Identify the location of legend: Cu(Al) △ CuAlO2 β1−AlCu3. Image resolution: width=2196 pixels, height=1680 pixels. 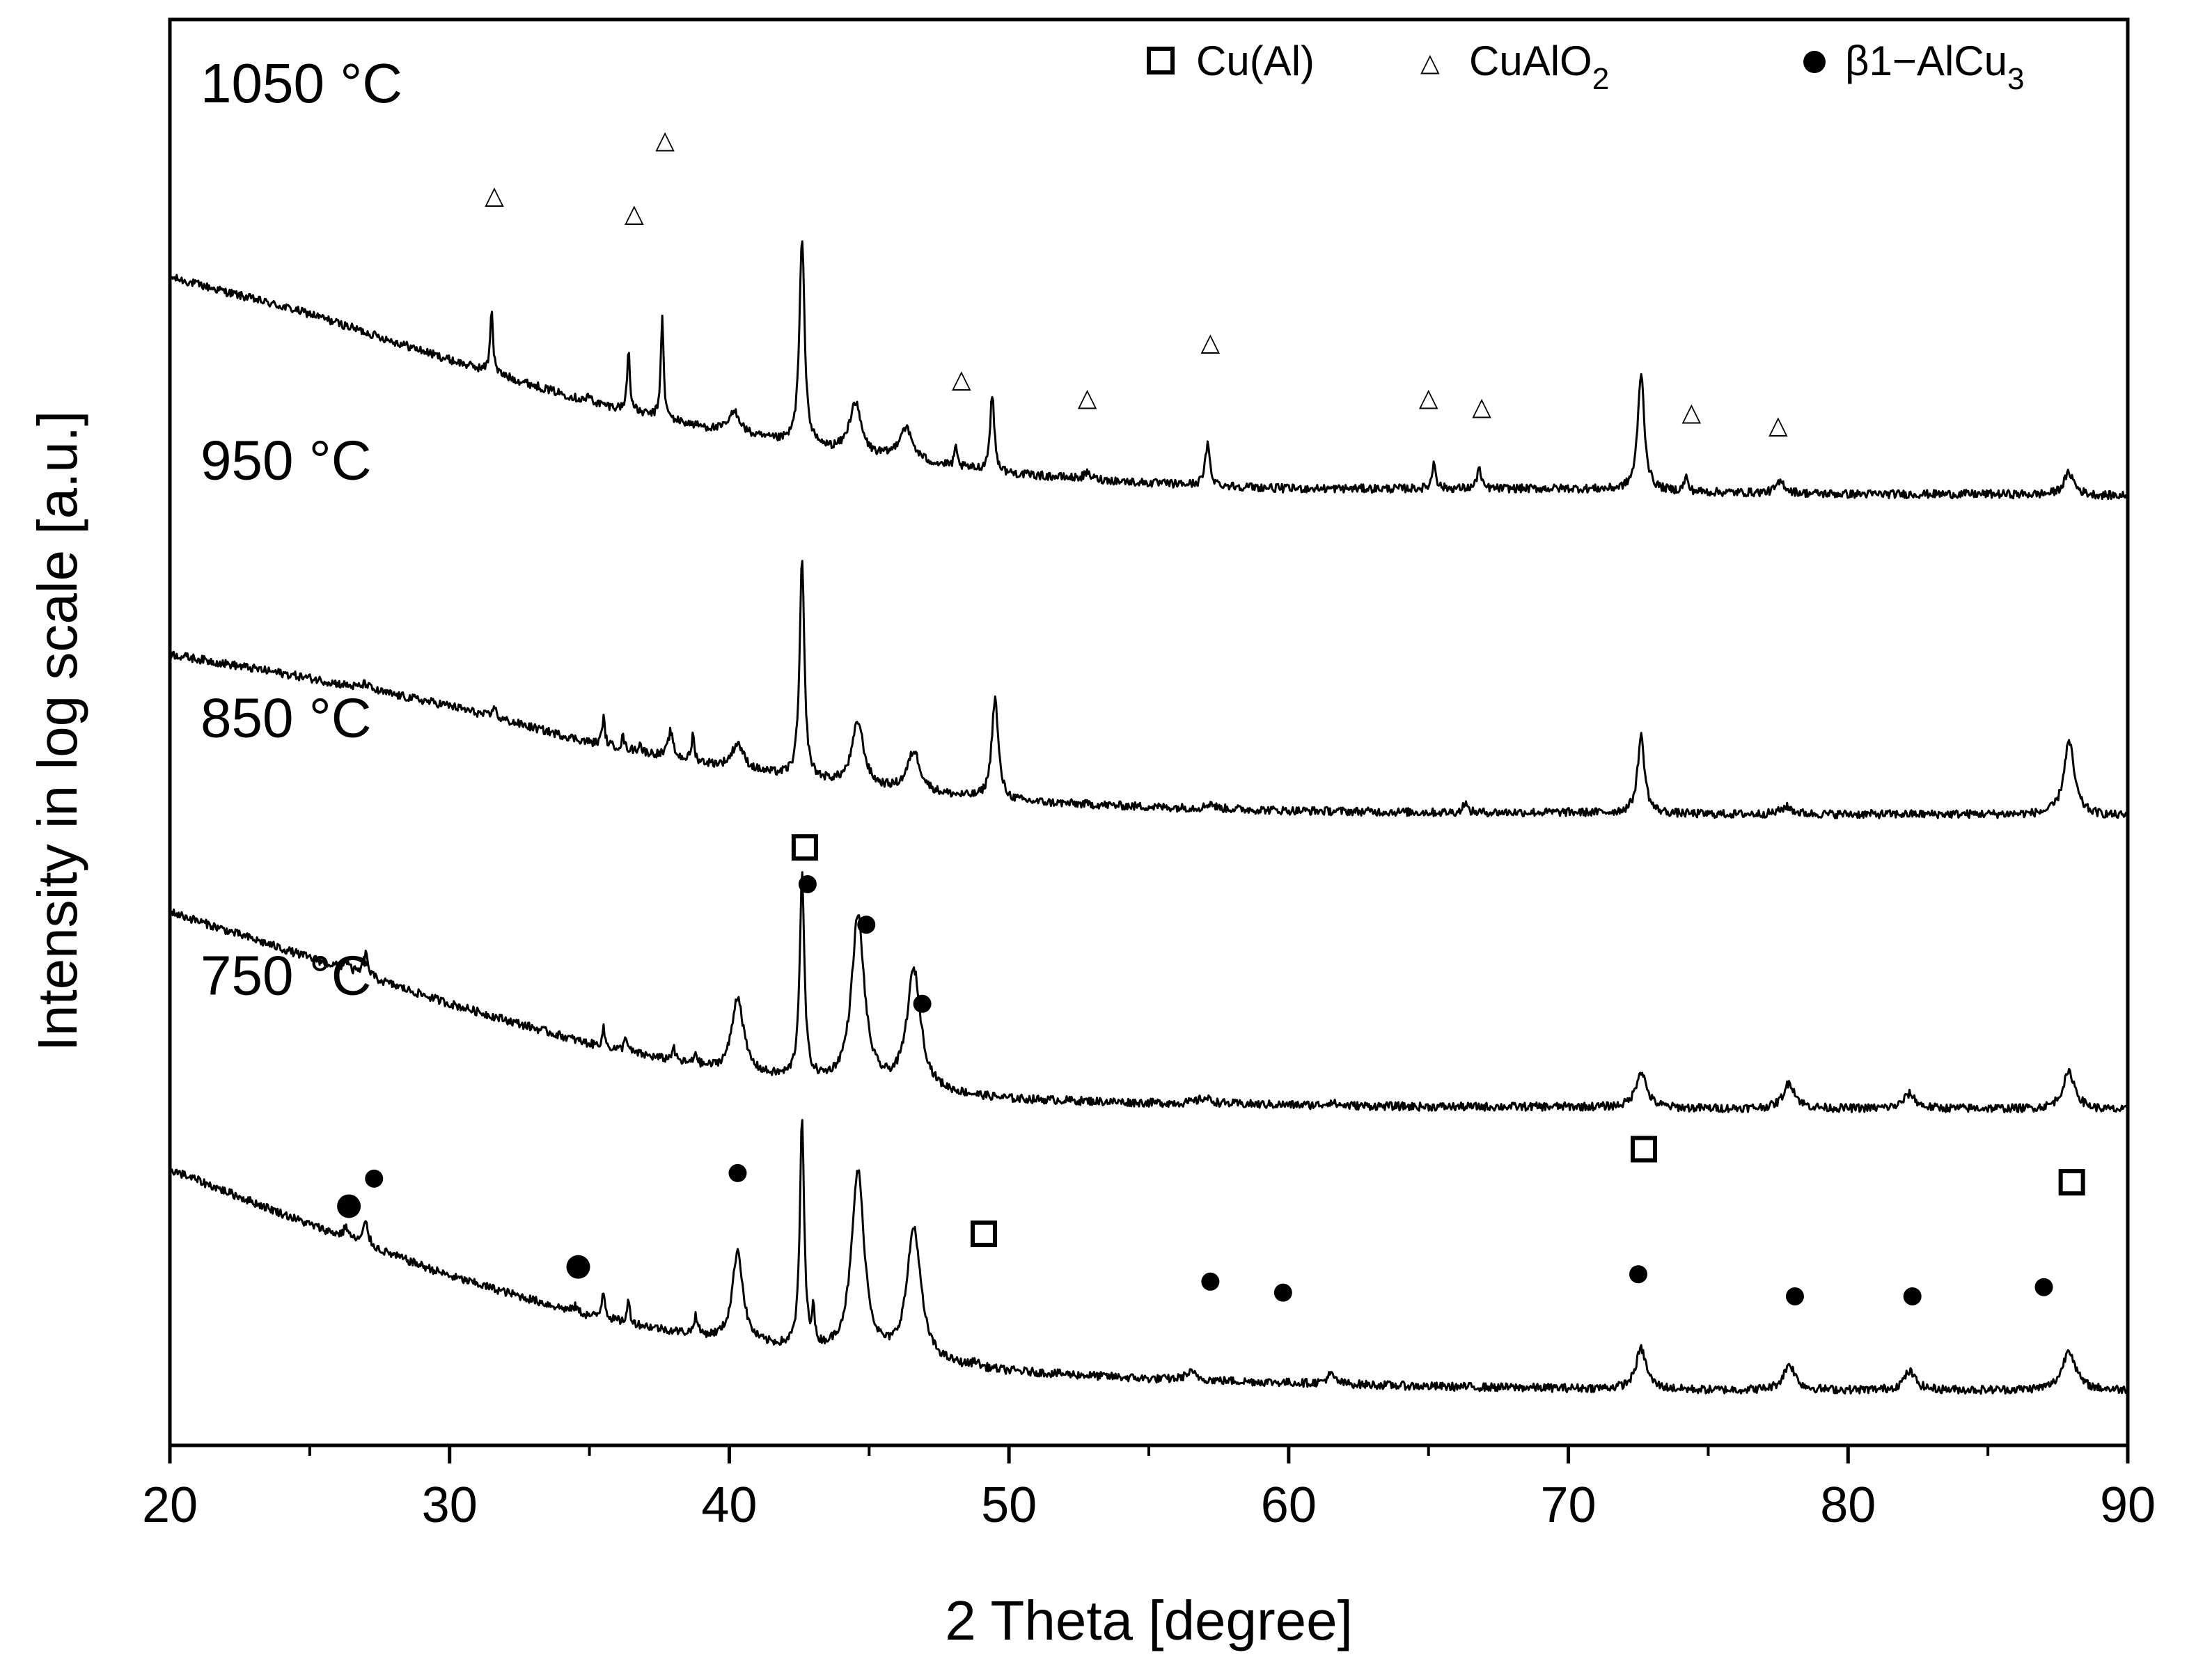
(1585, 67).